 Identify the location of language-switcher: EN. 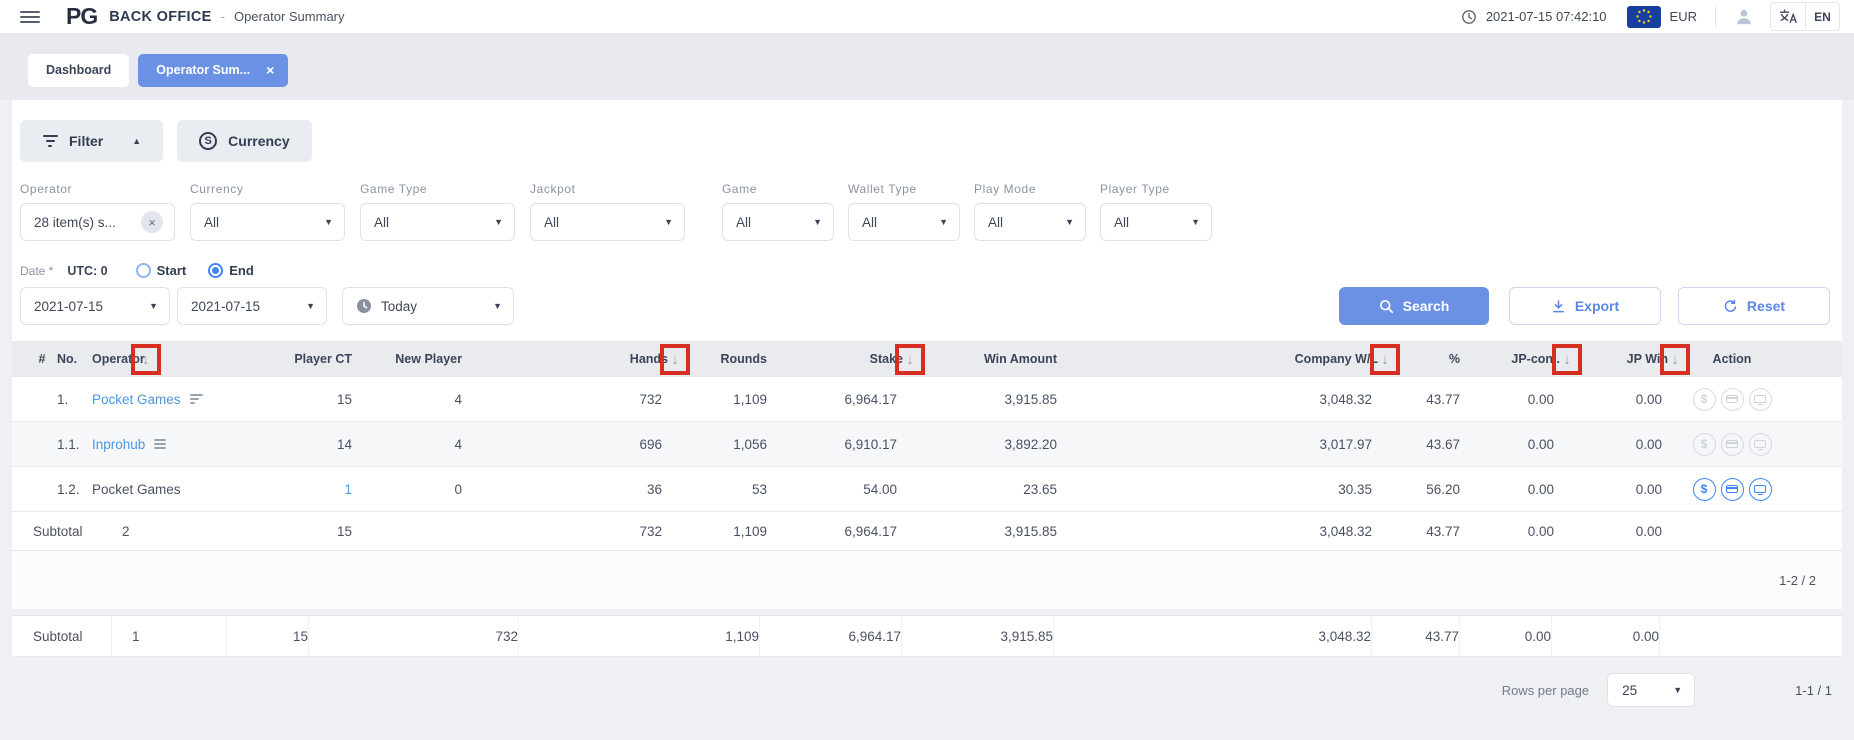
(1805, 16).